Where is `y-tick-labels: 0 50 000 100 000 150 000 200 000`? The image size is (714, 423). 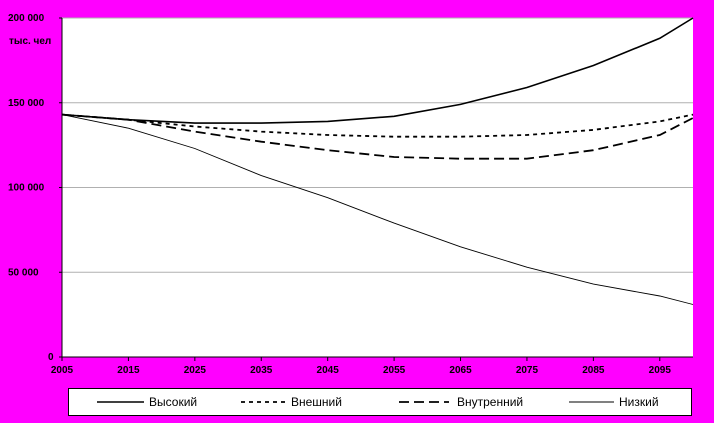
y-tick-labels: 0 50 000 100 000 150 000 200 000 is located at coordinates (31, 188).